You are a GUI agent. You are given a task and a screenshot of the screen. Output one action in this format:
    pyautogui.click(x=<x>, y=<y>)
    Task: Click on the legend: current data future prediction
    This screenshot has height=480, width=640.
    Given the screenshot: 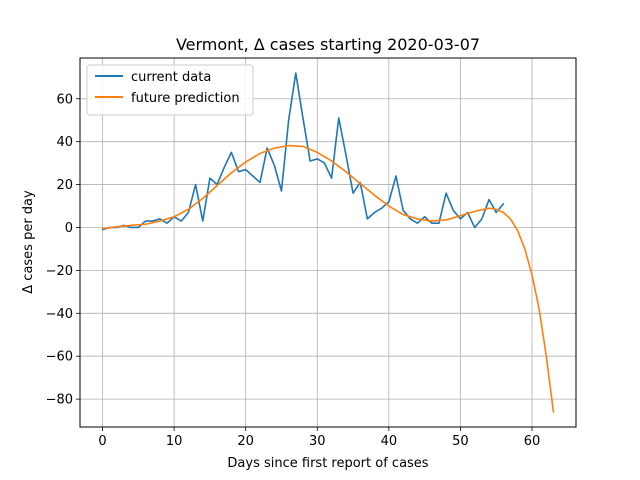 What is the action you would take?
    pyautogui.click(x=170, y=90)
    